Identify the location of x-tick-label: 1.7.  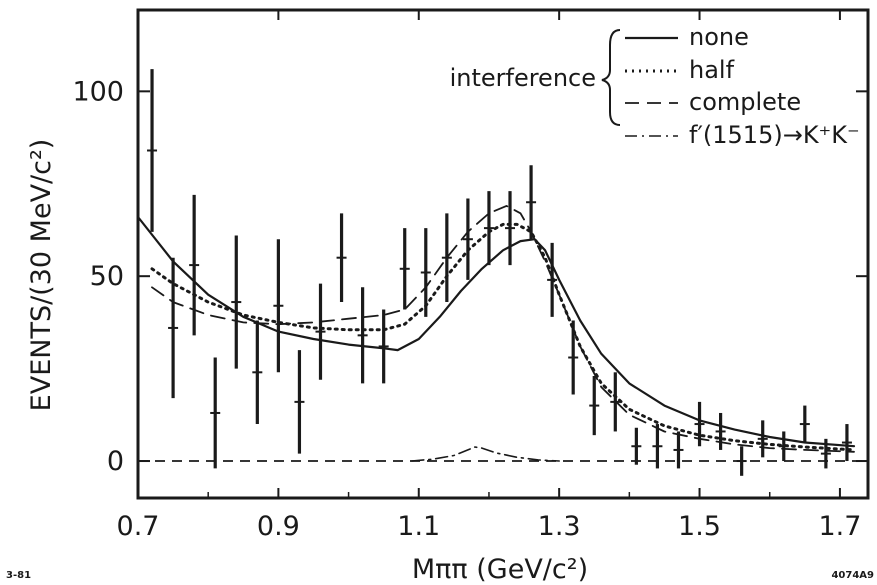
(839, 526).